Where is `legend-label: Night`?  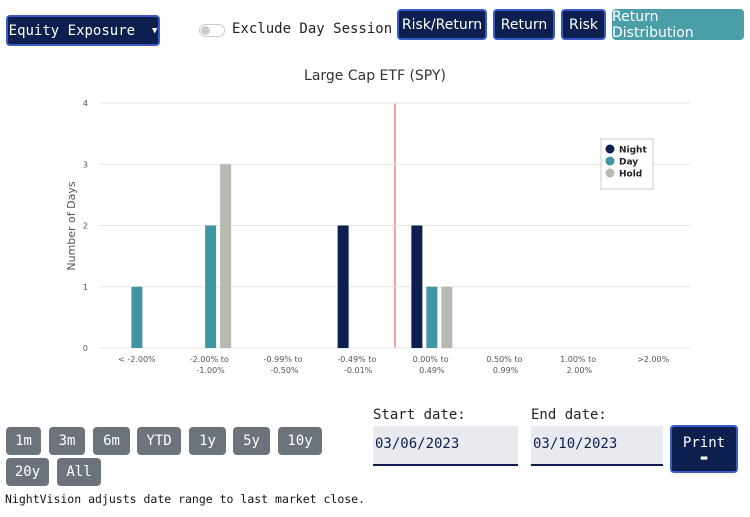 legend-label: Night is located at coordinates (633, 151).